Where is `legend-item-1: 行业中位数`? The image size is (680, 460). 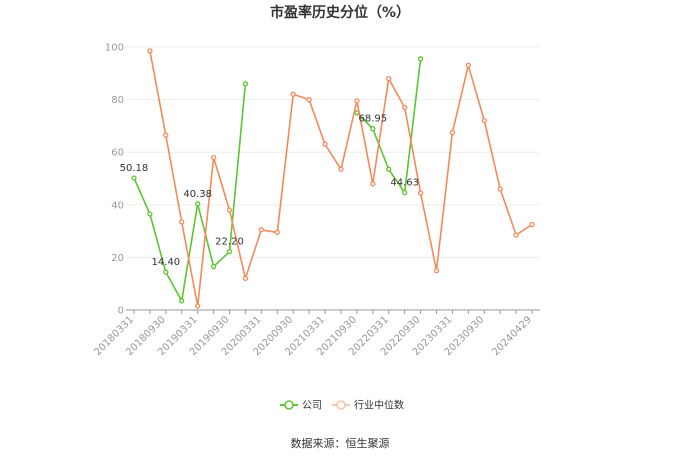
legend-item-1: 行业中位数 is located at coordinates (368, 405).